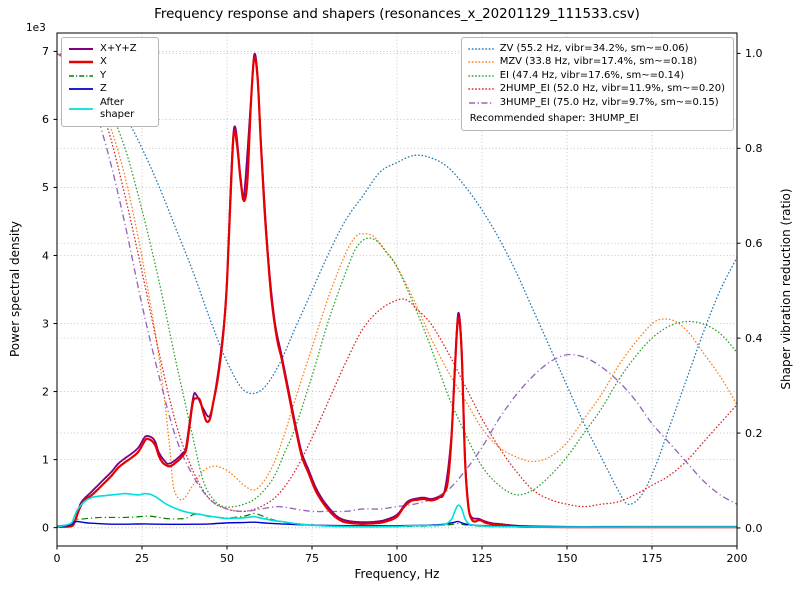 The width and height of the screenshot is (800, 600). Describe the element at coordinates (554, 118) in the screenshot. I see `recommended-shaper-text: Recommended shaper: 3HUMP_EI` at that location.